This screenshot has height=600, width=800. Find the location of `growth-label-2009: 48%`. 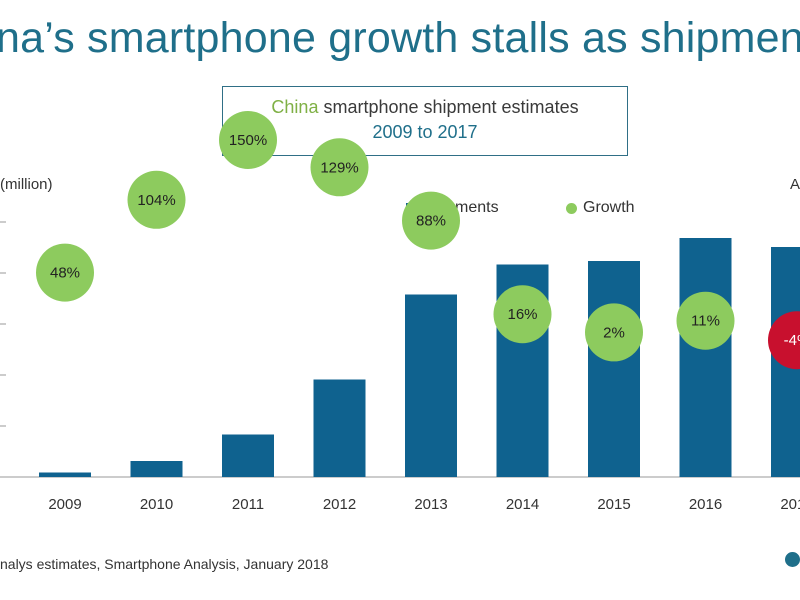

growth-label-2009: 48% is located at coordinates (65, 273).